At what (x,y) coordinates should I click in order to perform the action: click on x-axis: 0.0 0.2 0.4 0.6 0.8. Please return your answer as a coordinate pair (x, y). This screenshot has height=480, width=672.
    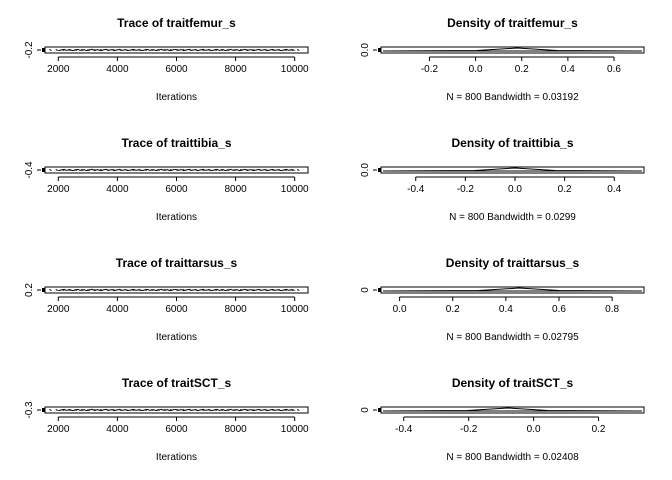
    Looking at the image, I should click on (506, 305).